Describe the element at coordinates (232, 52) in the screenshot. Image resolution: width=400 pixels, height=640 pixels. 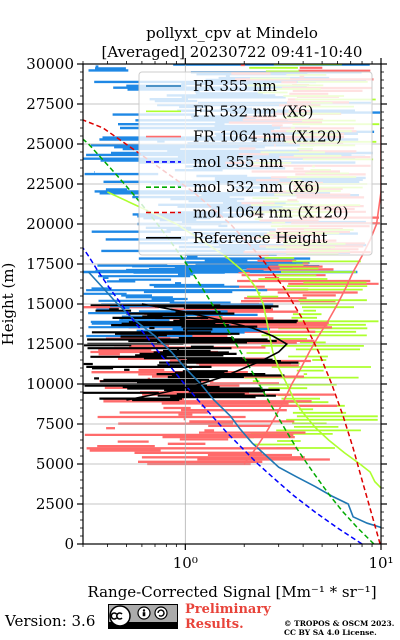
I see `chart-subtitle: [Averaged] 20230722 09:41-10:40` at that location.